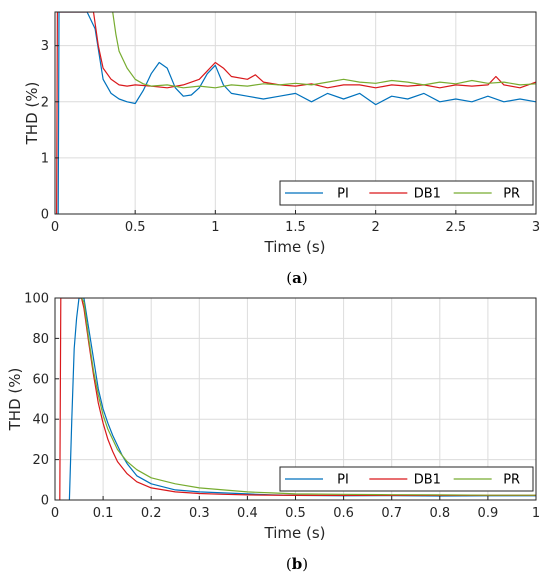  Describe the element at coordinates (103, 513) in the screenshot. I see `panel-b-x-tick-label: 0.1` at that location.